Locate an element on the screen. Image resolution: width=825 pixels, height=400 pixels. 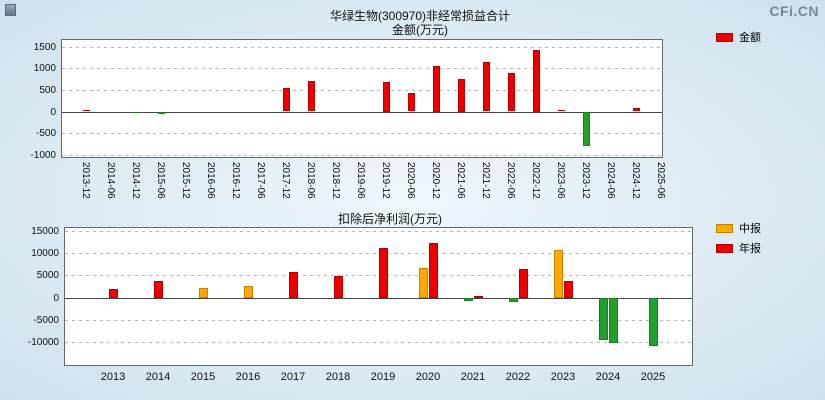
x-tick-label: 2016 is located at coordinates (248, 377).